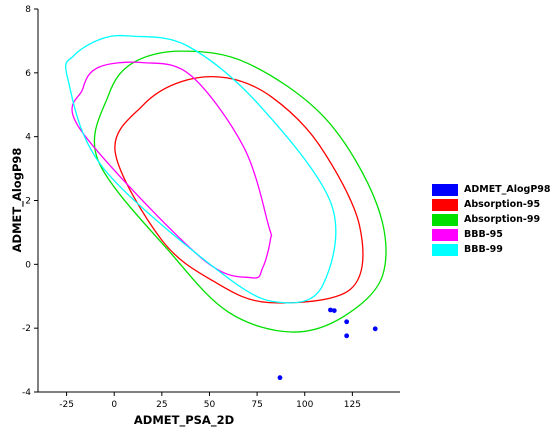 This screenshot has height=435, width=550. Describe the element at coordinates (184, 420) in the screenshot. I see `x-axis-title: ADMET_PSA_2D` at that location.